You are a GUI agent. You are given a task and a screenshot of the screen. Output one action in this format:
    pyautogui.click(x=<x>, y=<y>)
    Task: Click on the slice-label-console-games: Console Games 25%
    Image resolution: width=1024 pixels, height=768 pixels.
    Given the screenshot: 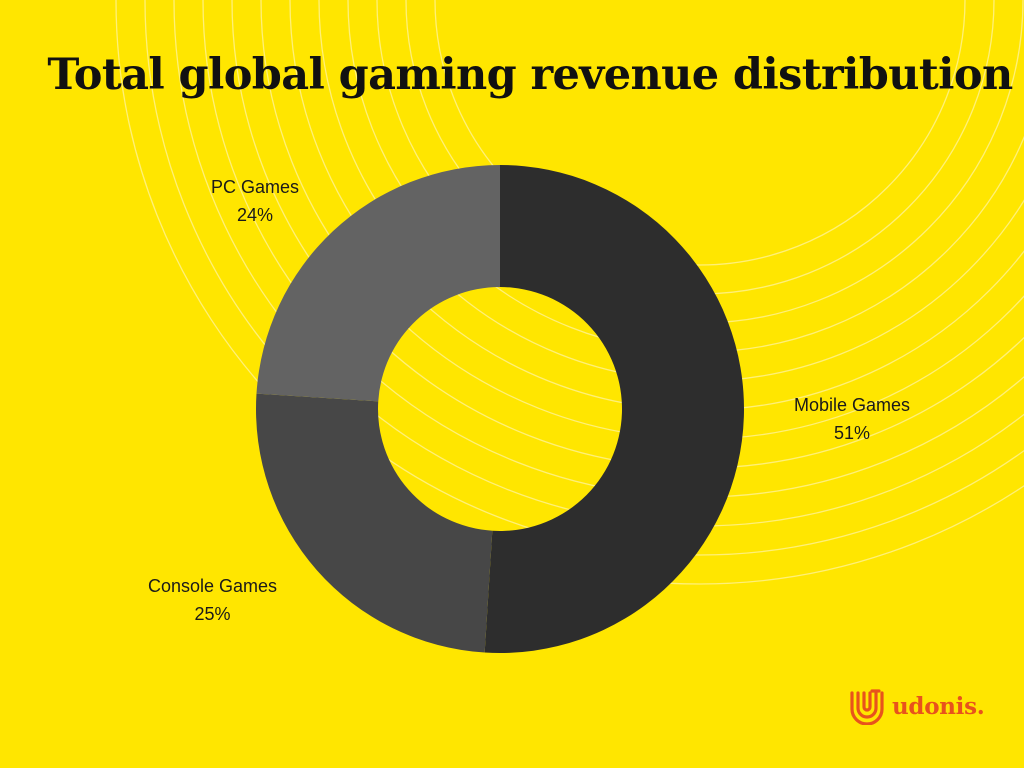 What is the action you would take?
    pyautogui.click(x=212, y=600)
    